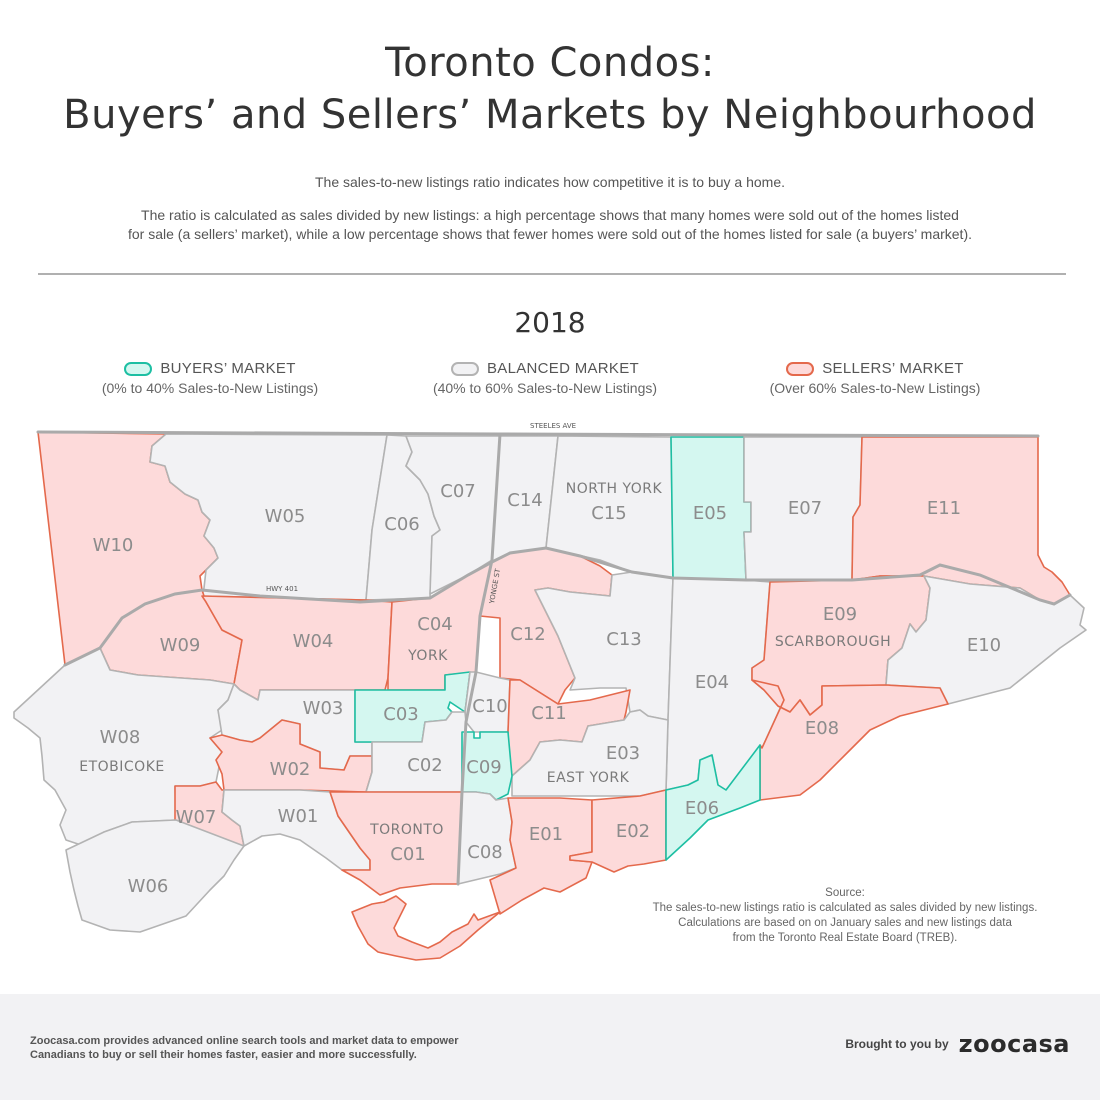 Image resolution: width=1100 pixels, height=1100 pixels. Describe the element at coordinates (546, 834) in the screenshot. I see `label-E01: E01` at that location.